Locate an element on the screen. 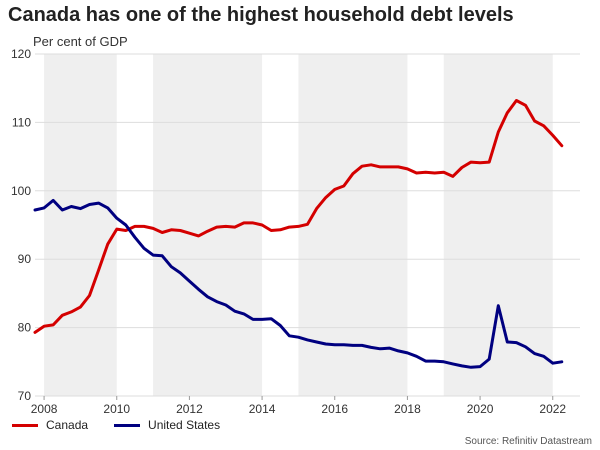 This screenshot has height=450, width=600. chart-subtitle: Per cent of GDP is located at coordinates (80, 41).